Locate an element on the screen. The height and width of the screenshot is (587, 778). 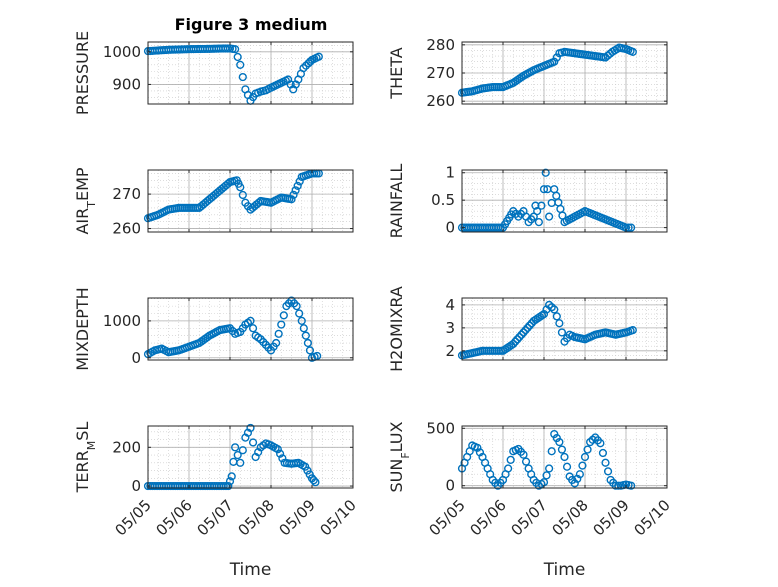
y-tick-label: 900 is located at coordinates (126, 84).